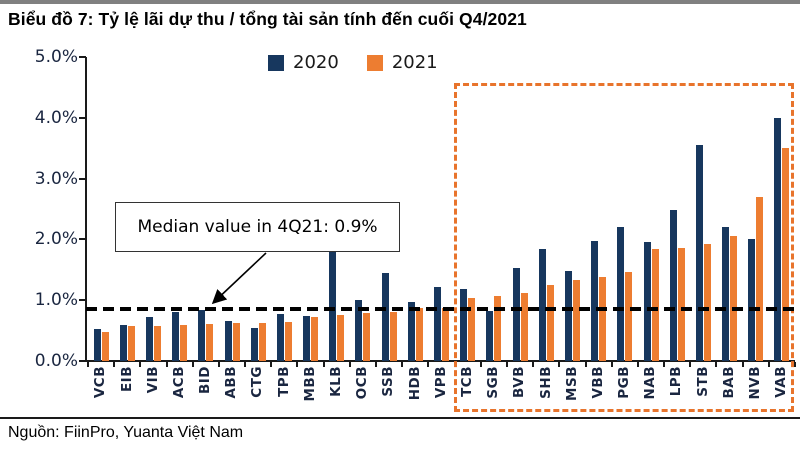 This screenshot has height=458, width=800. What do you see at coordinates (152, 380) in the screenshot?
I see `x-label-VIB: VIB` at bounding box center [152, 380].